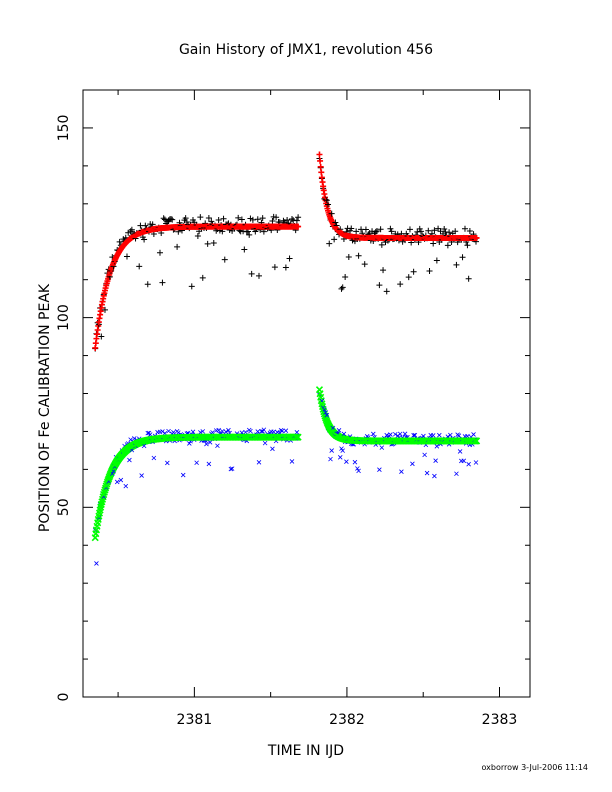 This screenshot has height=792, width=612. What do you see at coordinates (64, 697) in the screenshot?
I see `y-tick-label: 0` at bounding box center [64, 697].